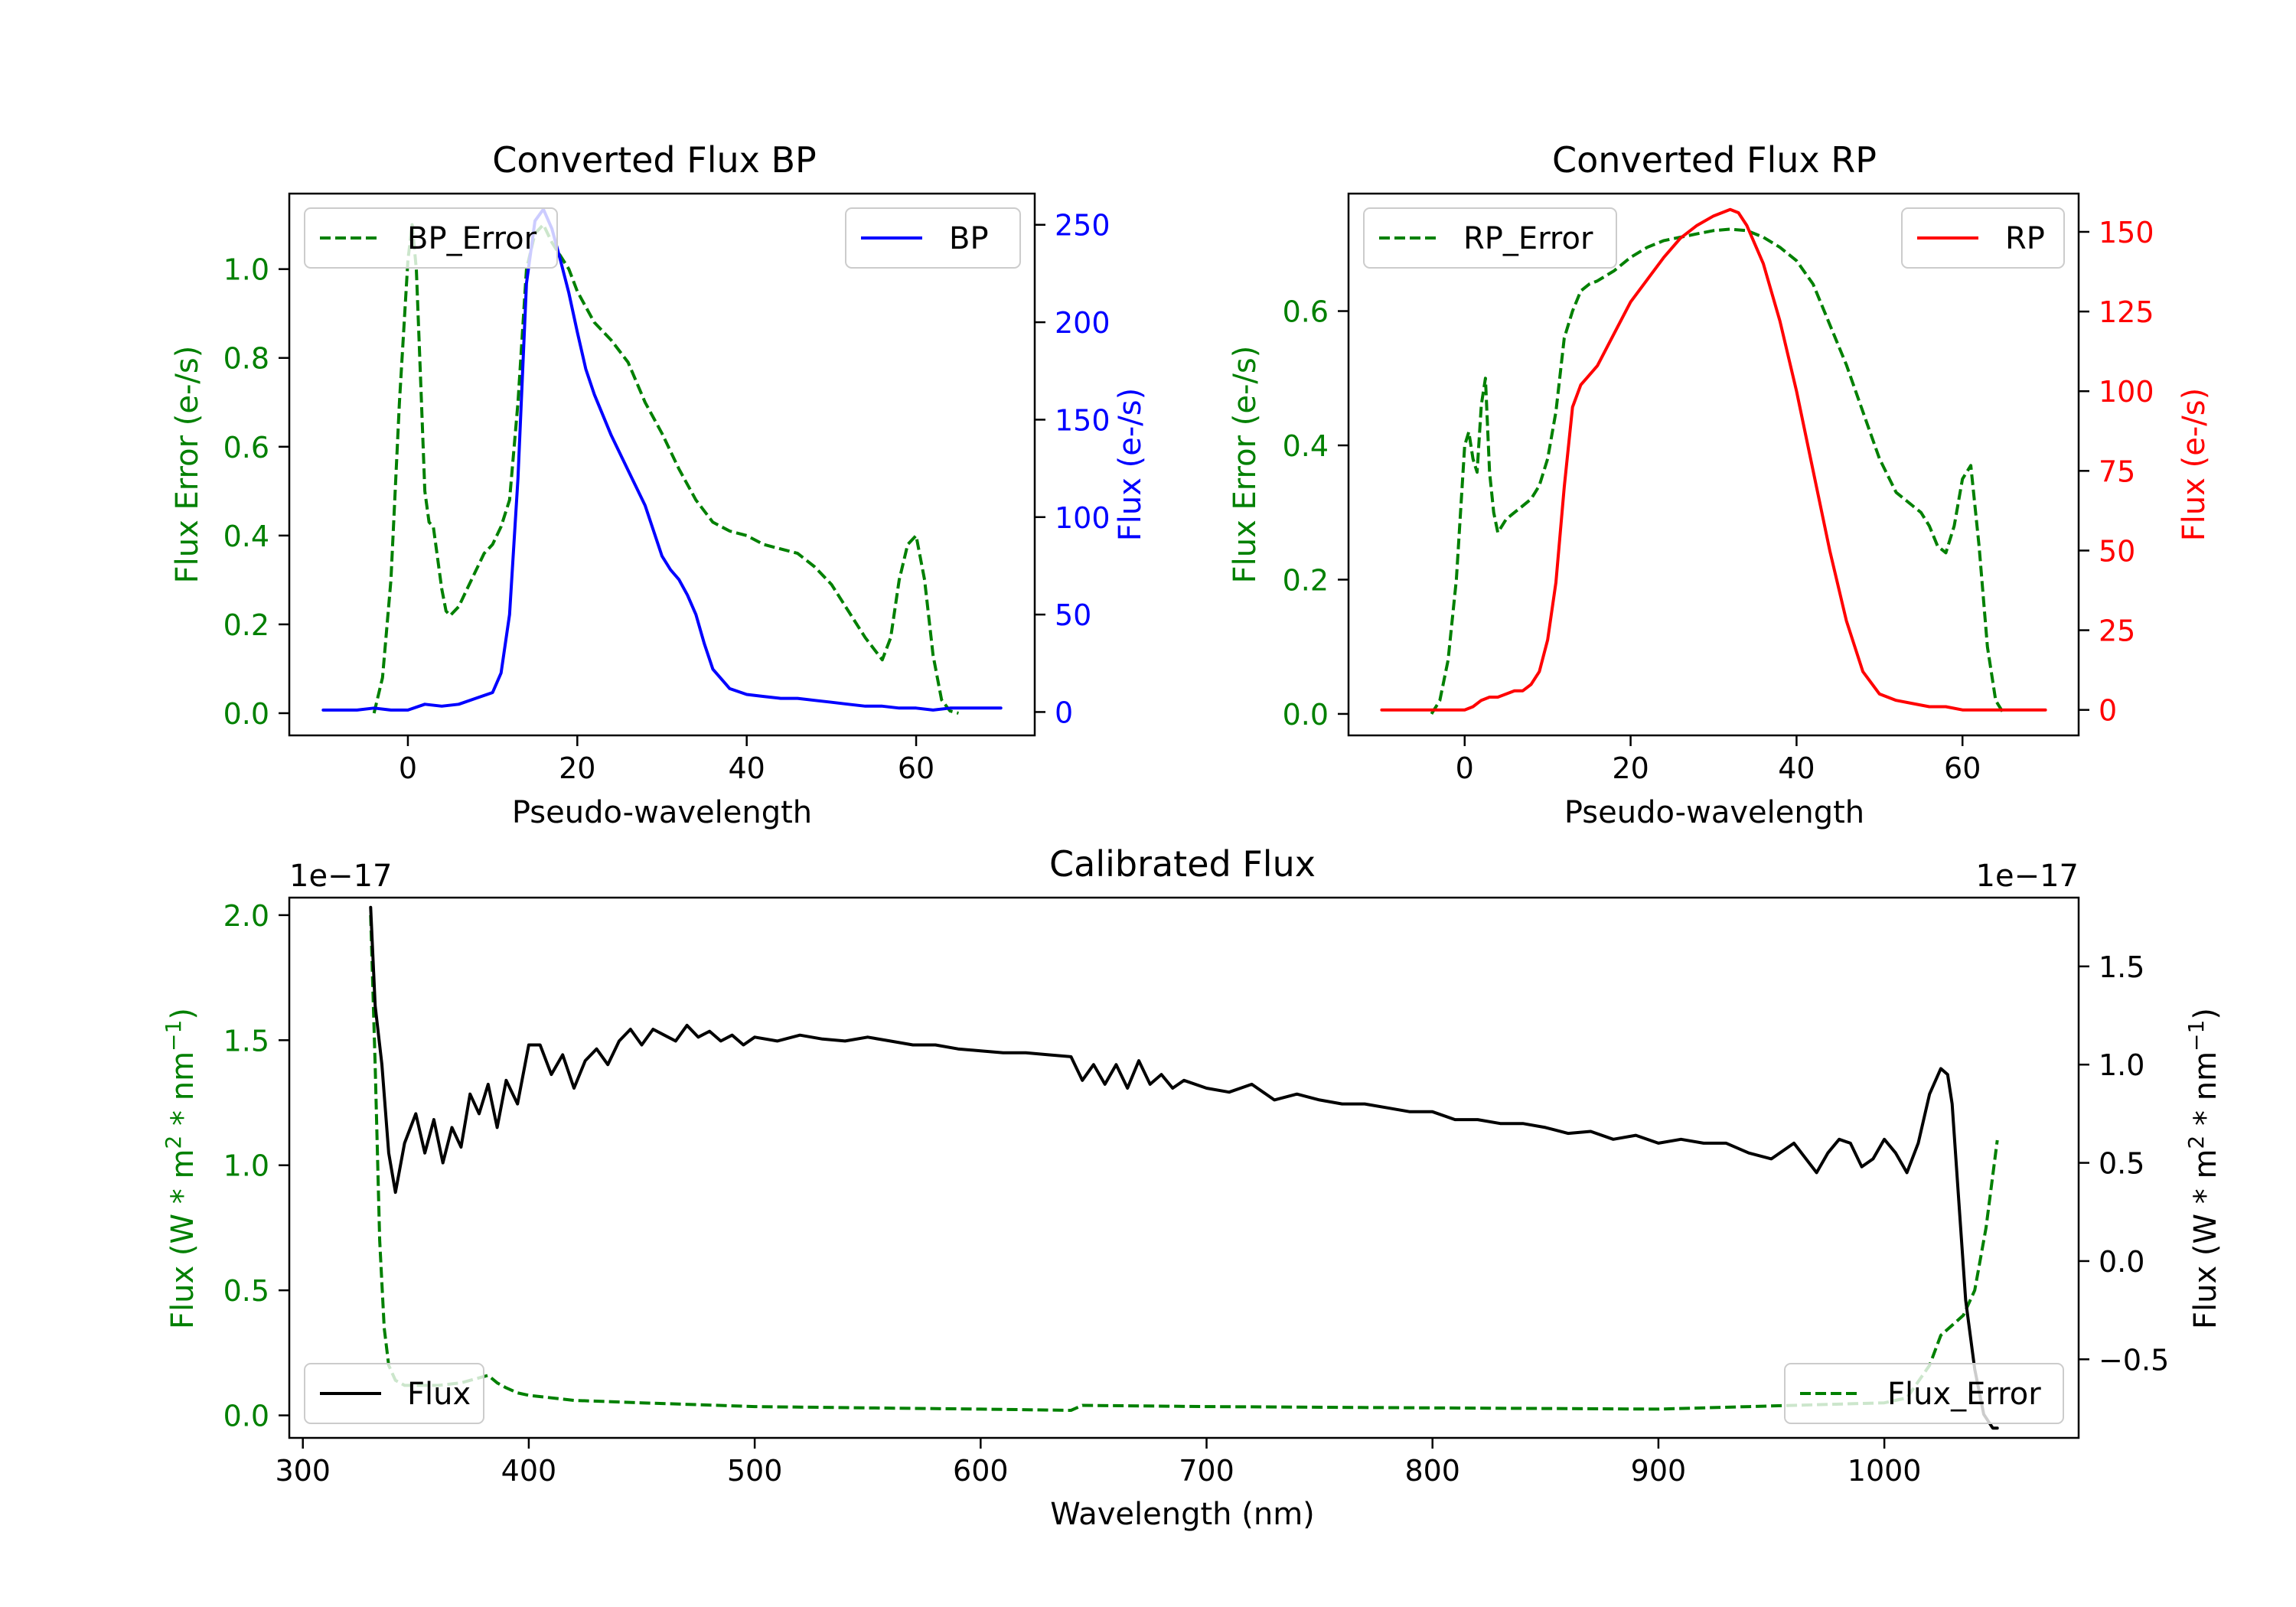  Describe the element at coordinates (187, 465) in the screenshot. I see `bp-ylabel-left: Flux Error (e-/s)` at that location.